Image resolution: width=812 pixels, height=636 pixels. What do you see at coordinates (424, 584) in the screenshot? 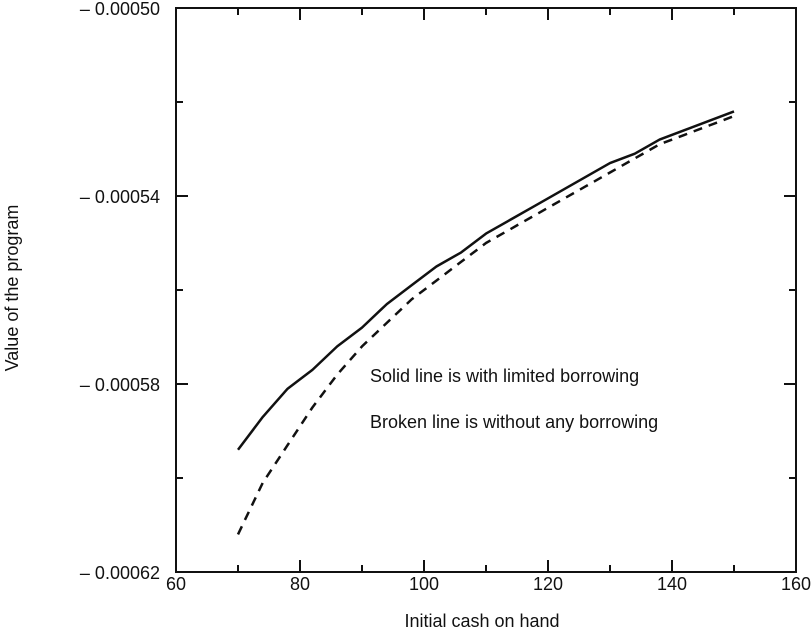
I see `x-tick-label: 100` at bounding box center [424, 584].